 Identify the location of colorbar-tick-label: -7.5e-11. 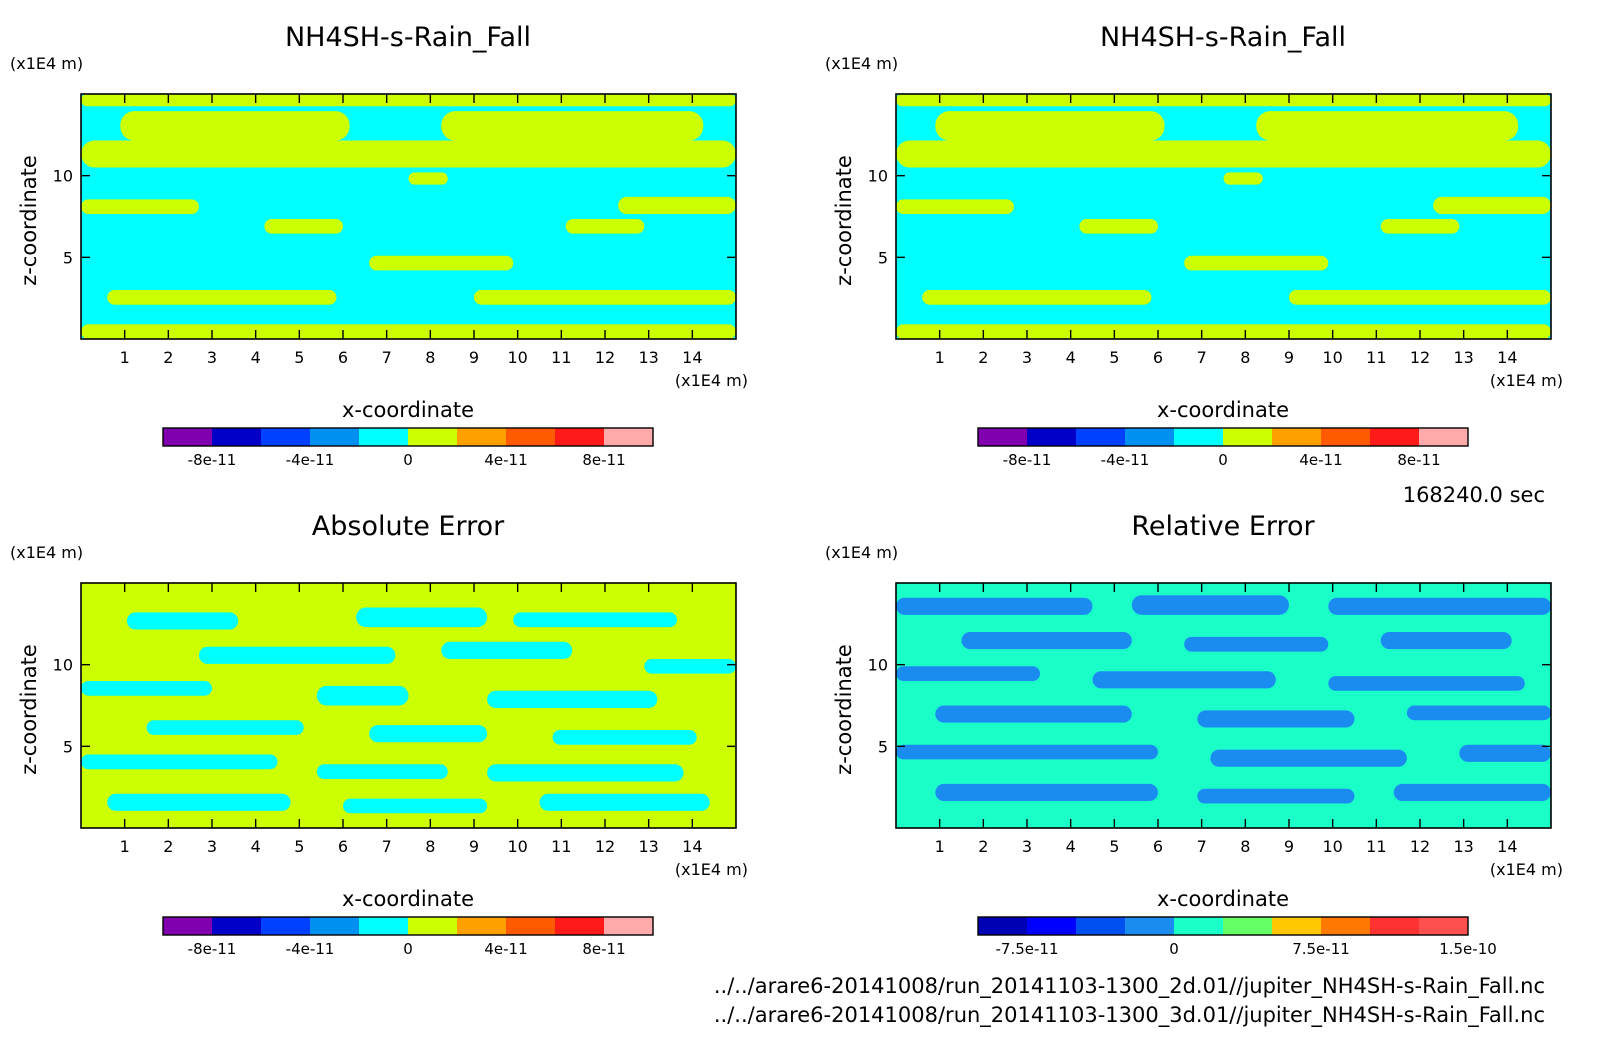
(1027, 949).